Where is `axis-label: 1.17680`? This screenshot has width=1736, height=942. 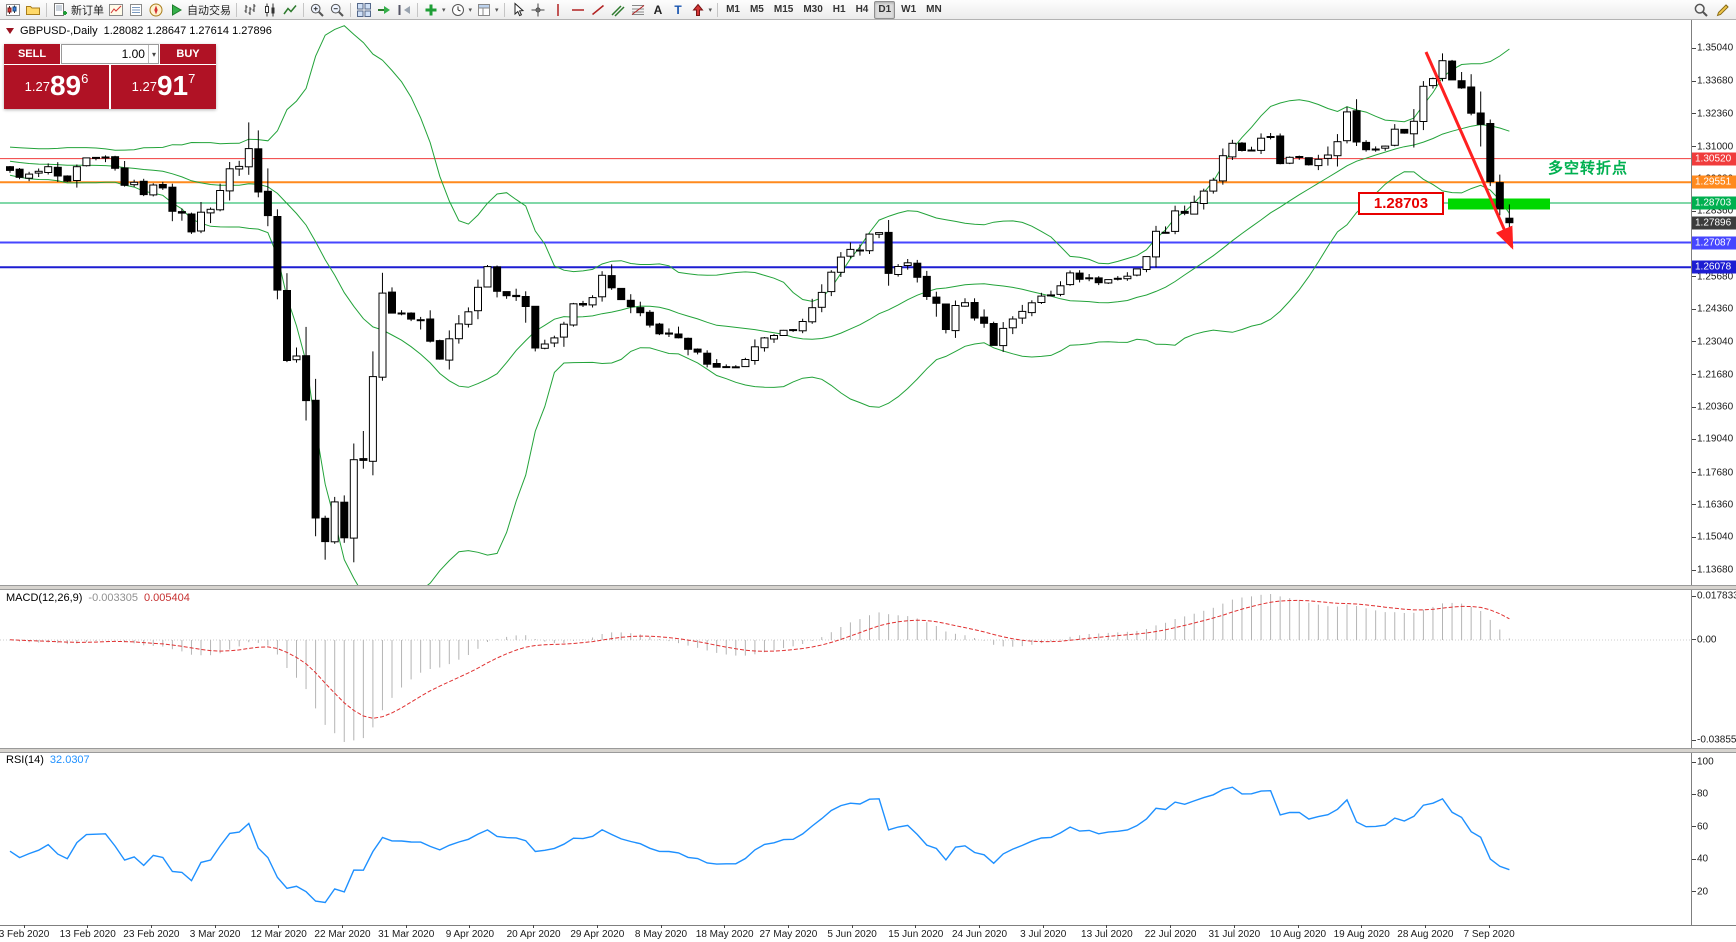 axis-label: 1.17680 is located at coordinates (1715, 473).